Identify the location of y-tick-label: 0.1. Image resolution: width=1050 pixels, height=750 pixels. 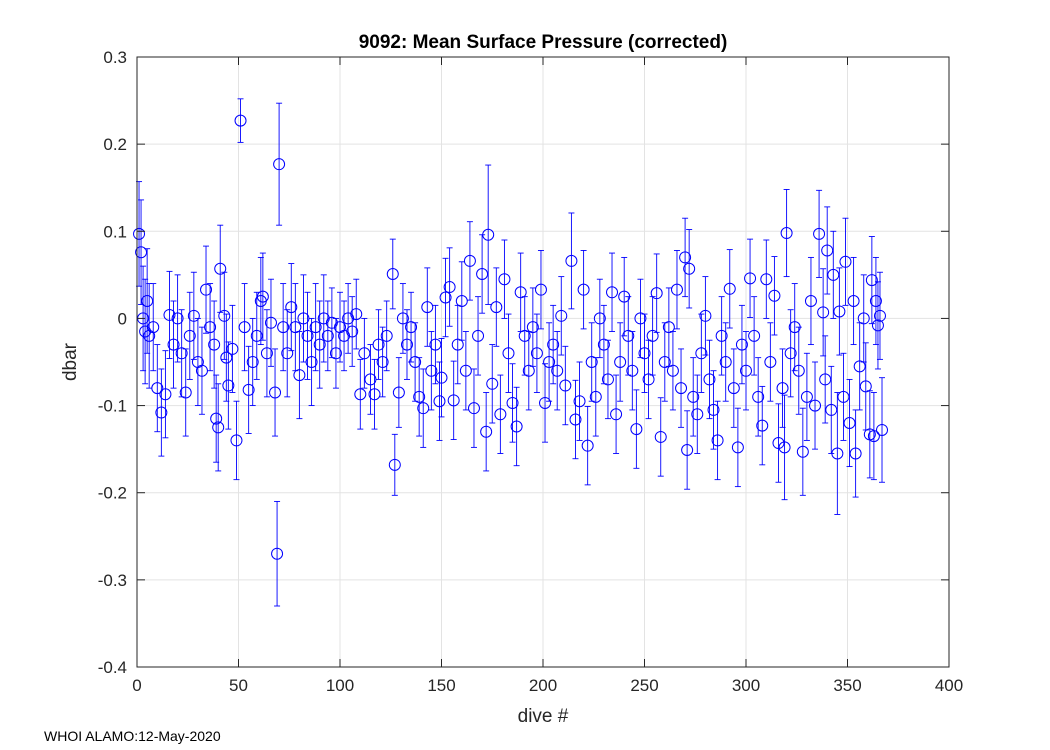
(115, 231).